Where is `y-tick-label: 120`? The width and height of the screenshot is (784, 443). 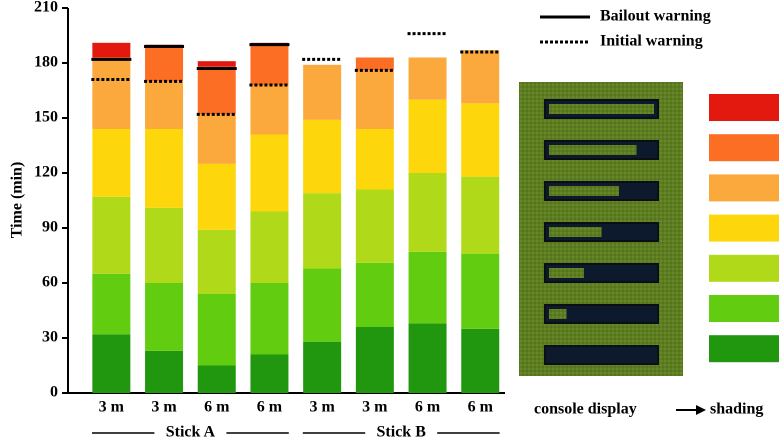
y-tick-label: 120 is located at coordinates (46, 172).